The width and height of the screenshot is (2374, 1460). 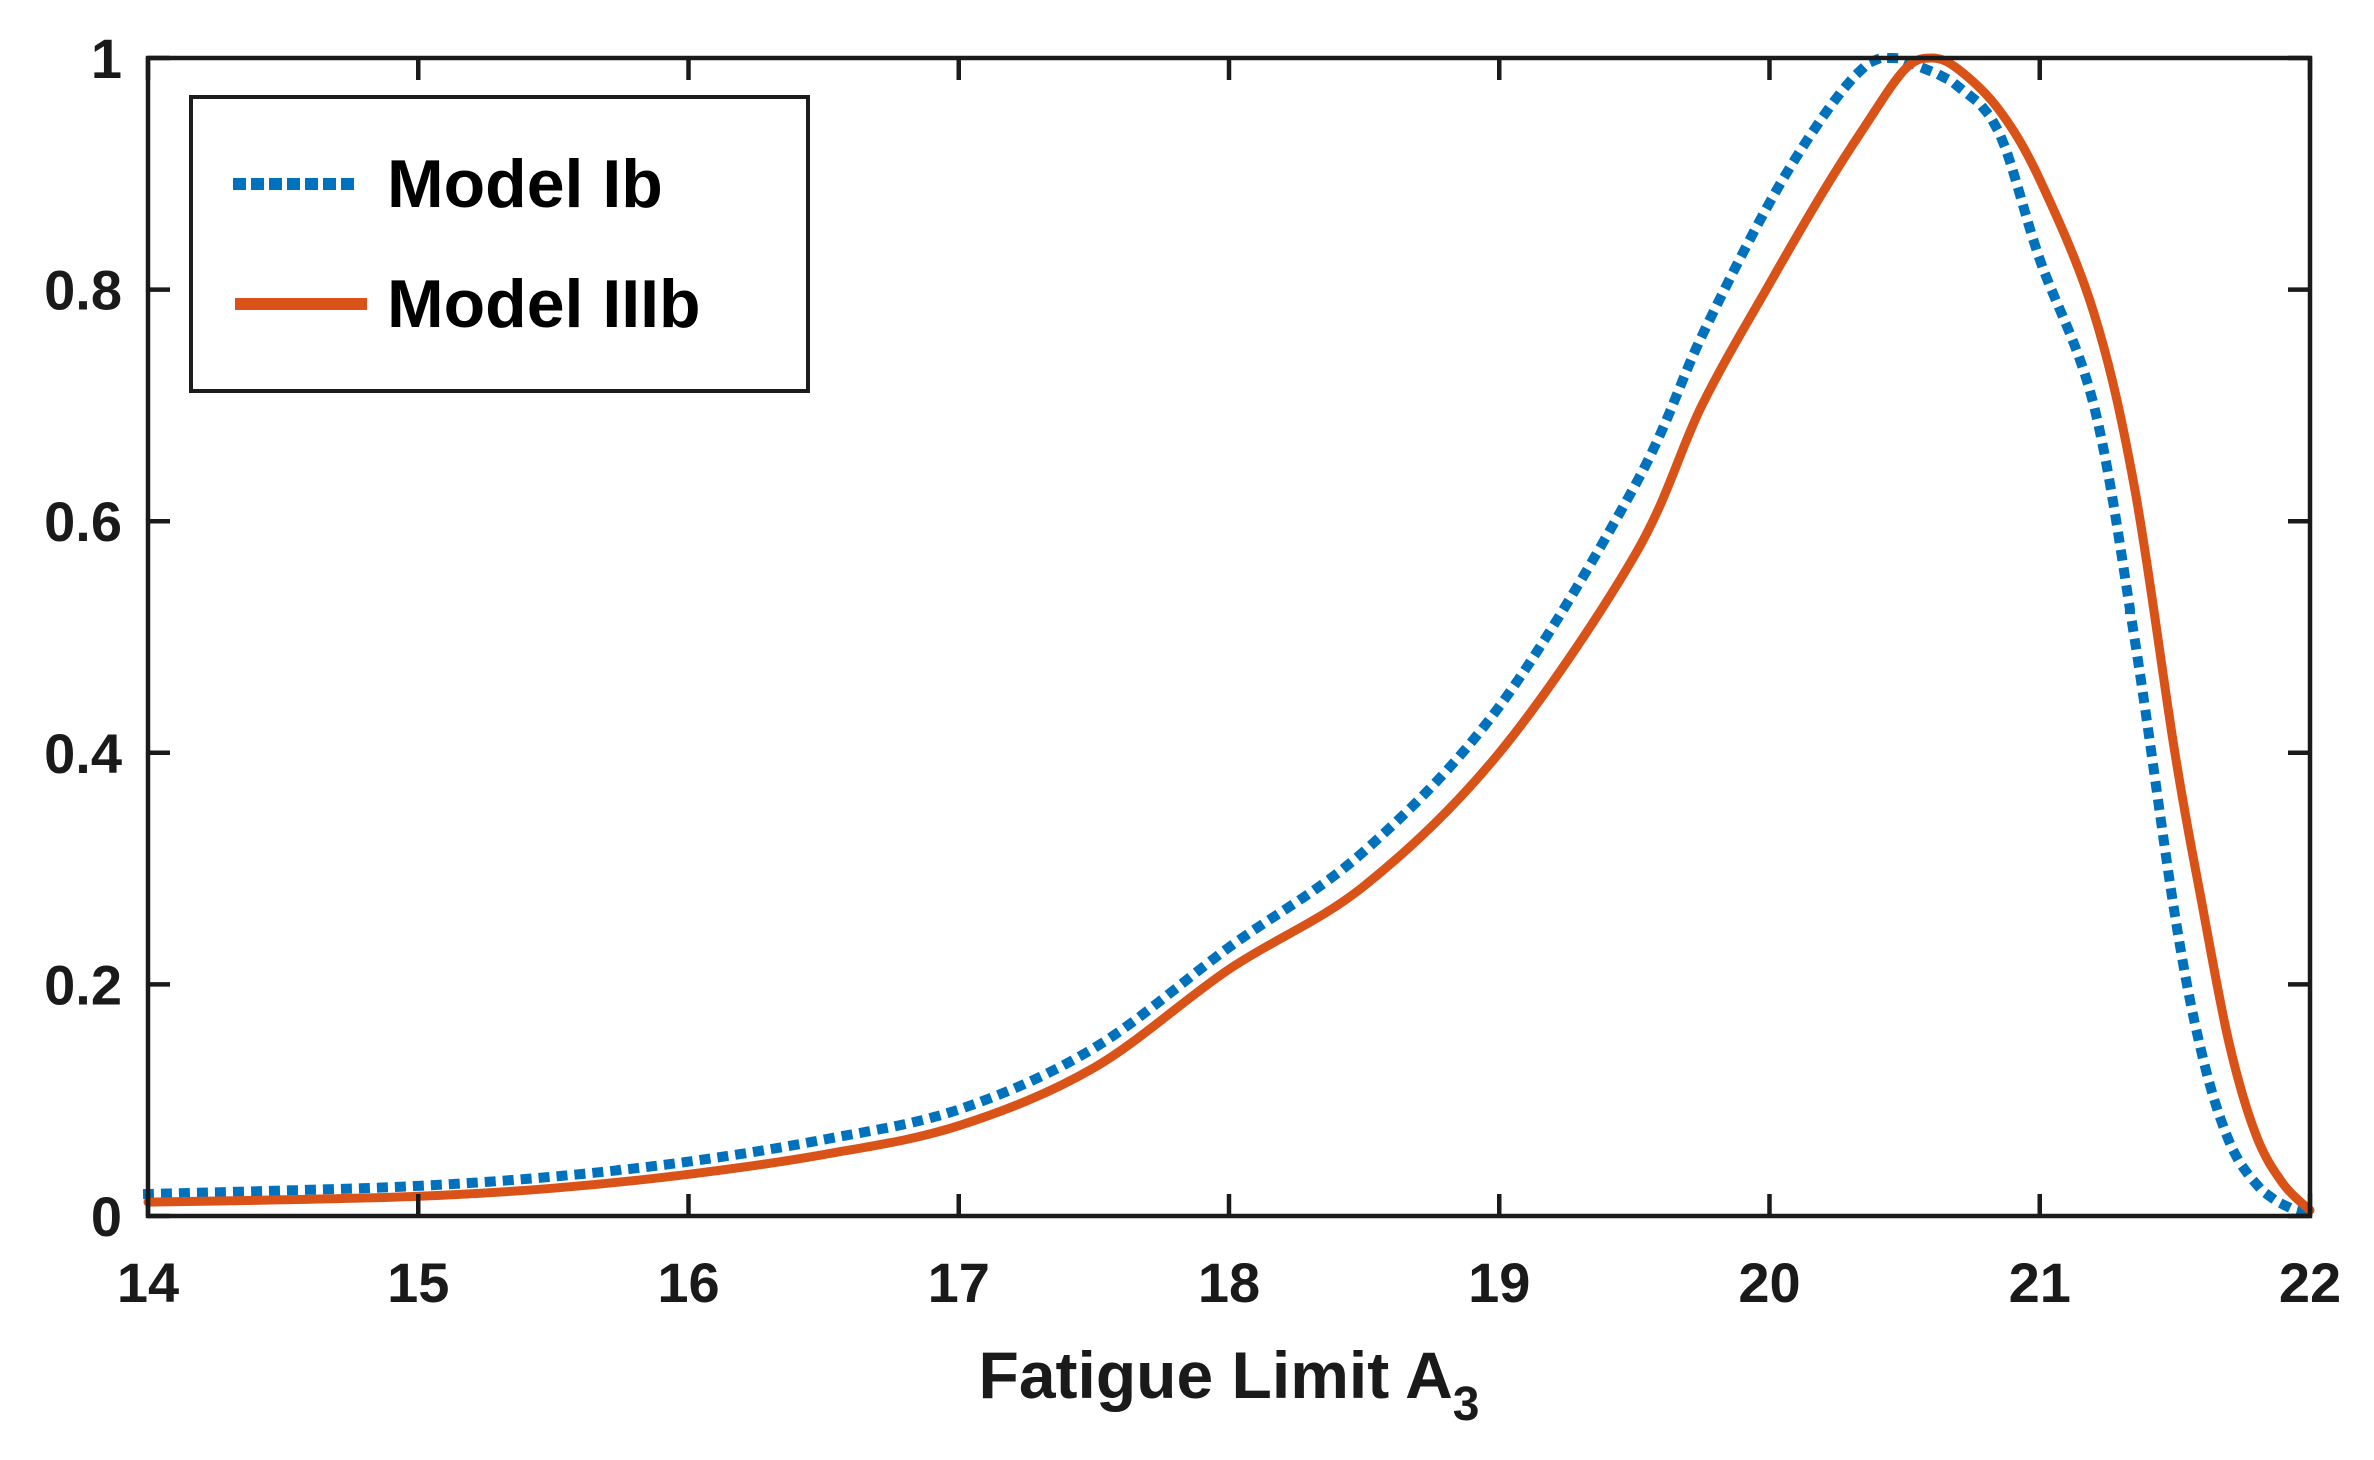 I want to click on legend-label-model-iiib: Model IIIb, so click(x=544, y=303).